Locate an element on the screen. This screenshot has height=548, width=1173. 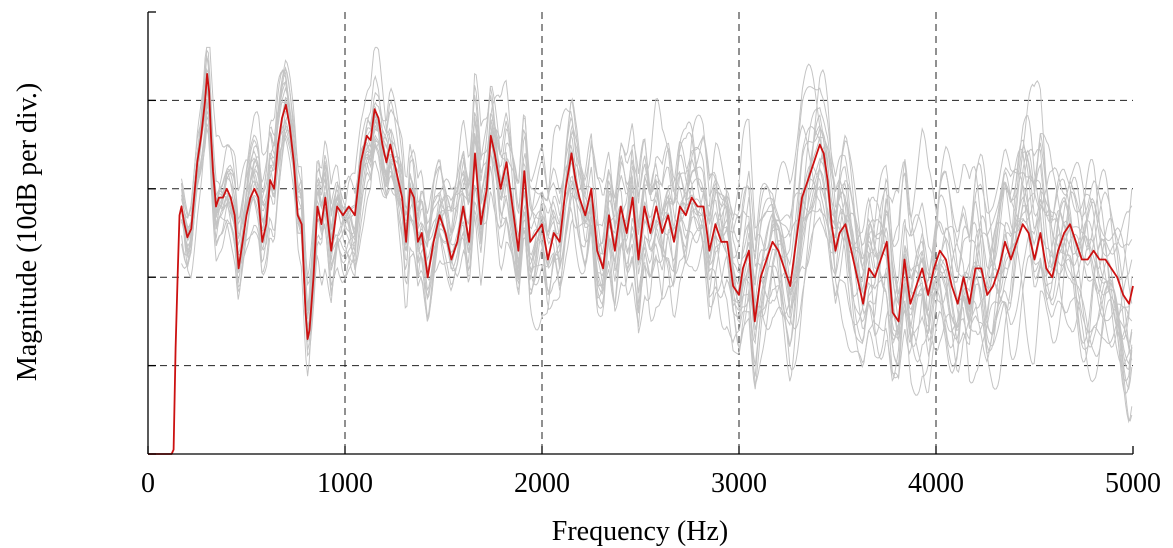
x-tick-label: 3000 is located at coordinates (739, 483).